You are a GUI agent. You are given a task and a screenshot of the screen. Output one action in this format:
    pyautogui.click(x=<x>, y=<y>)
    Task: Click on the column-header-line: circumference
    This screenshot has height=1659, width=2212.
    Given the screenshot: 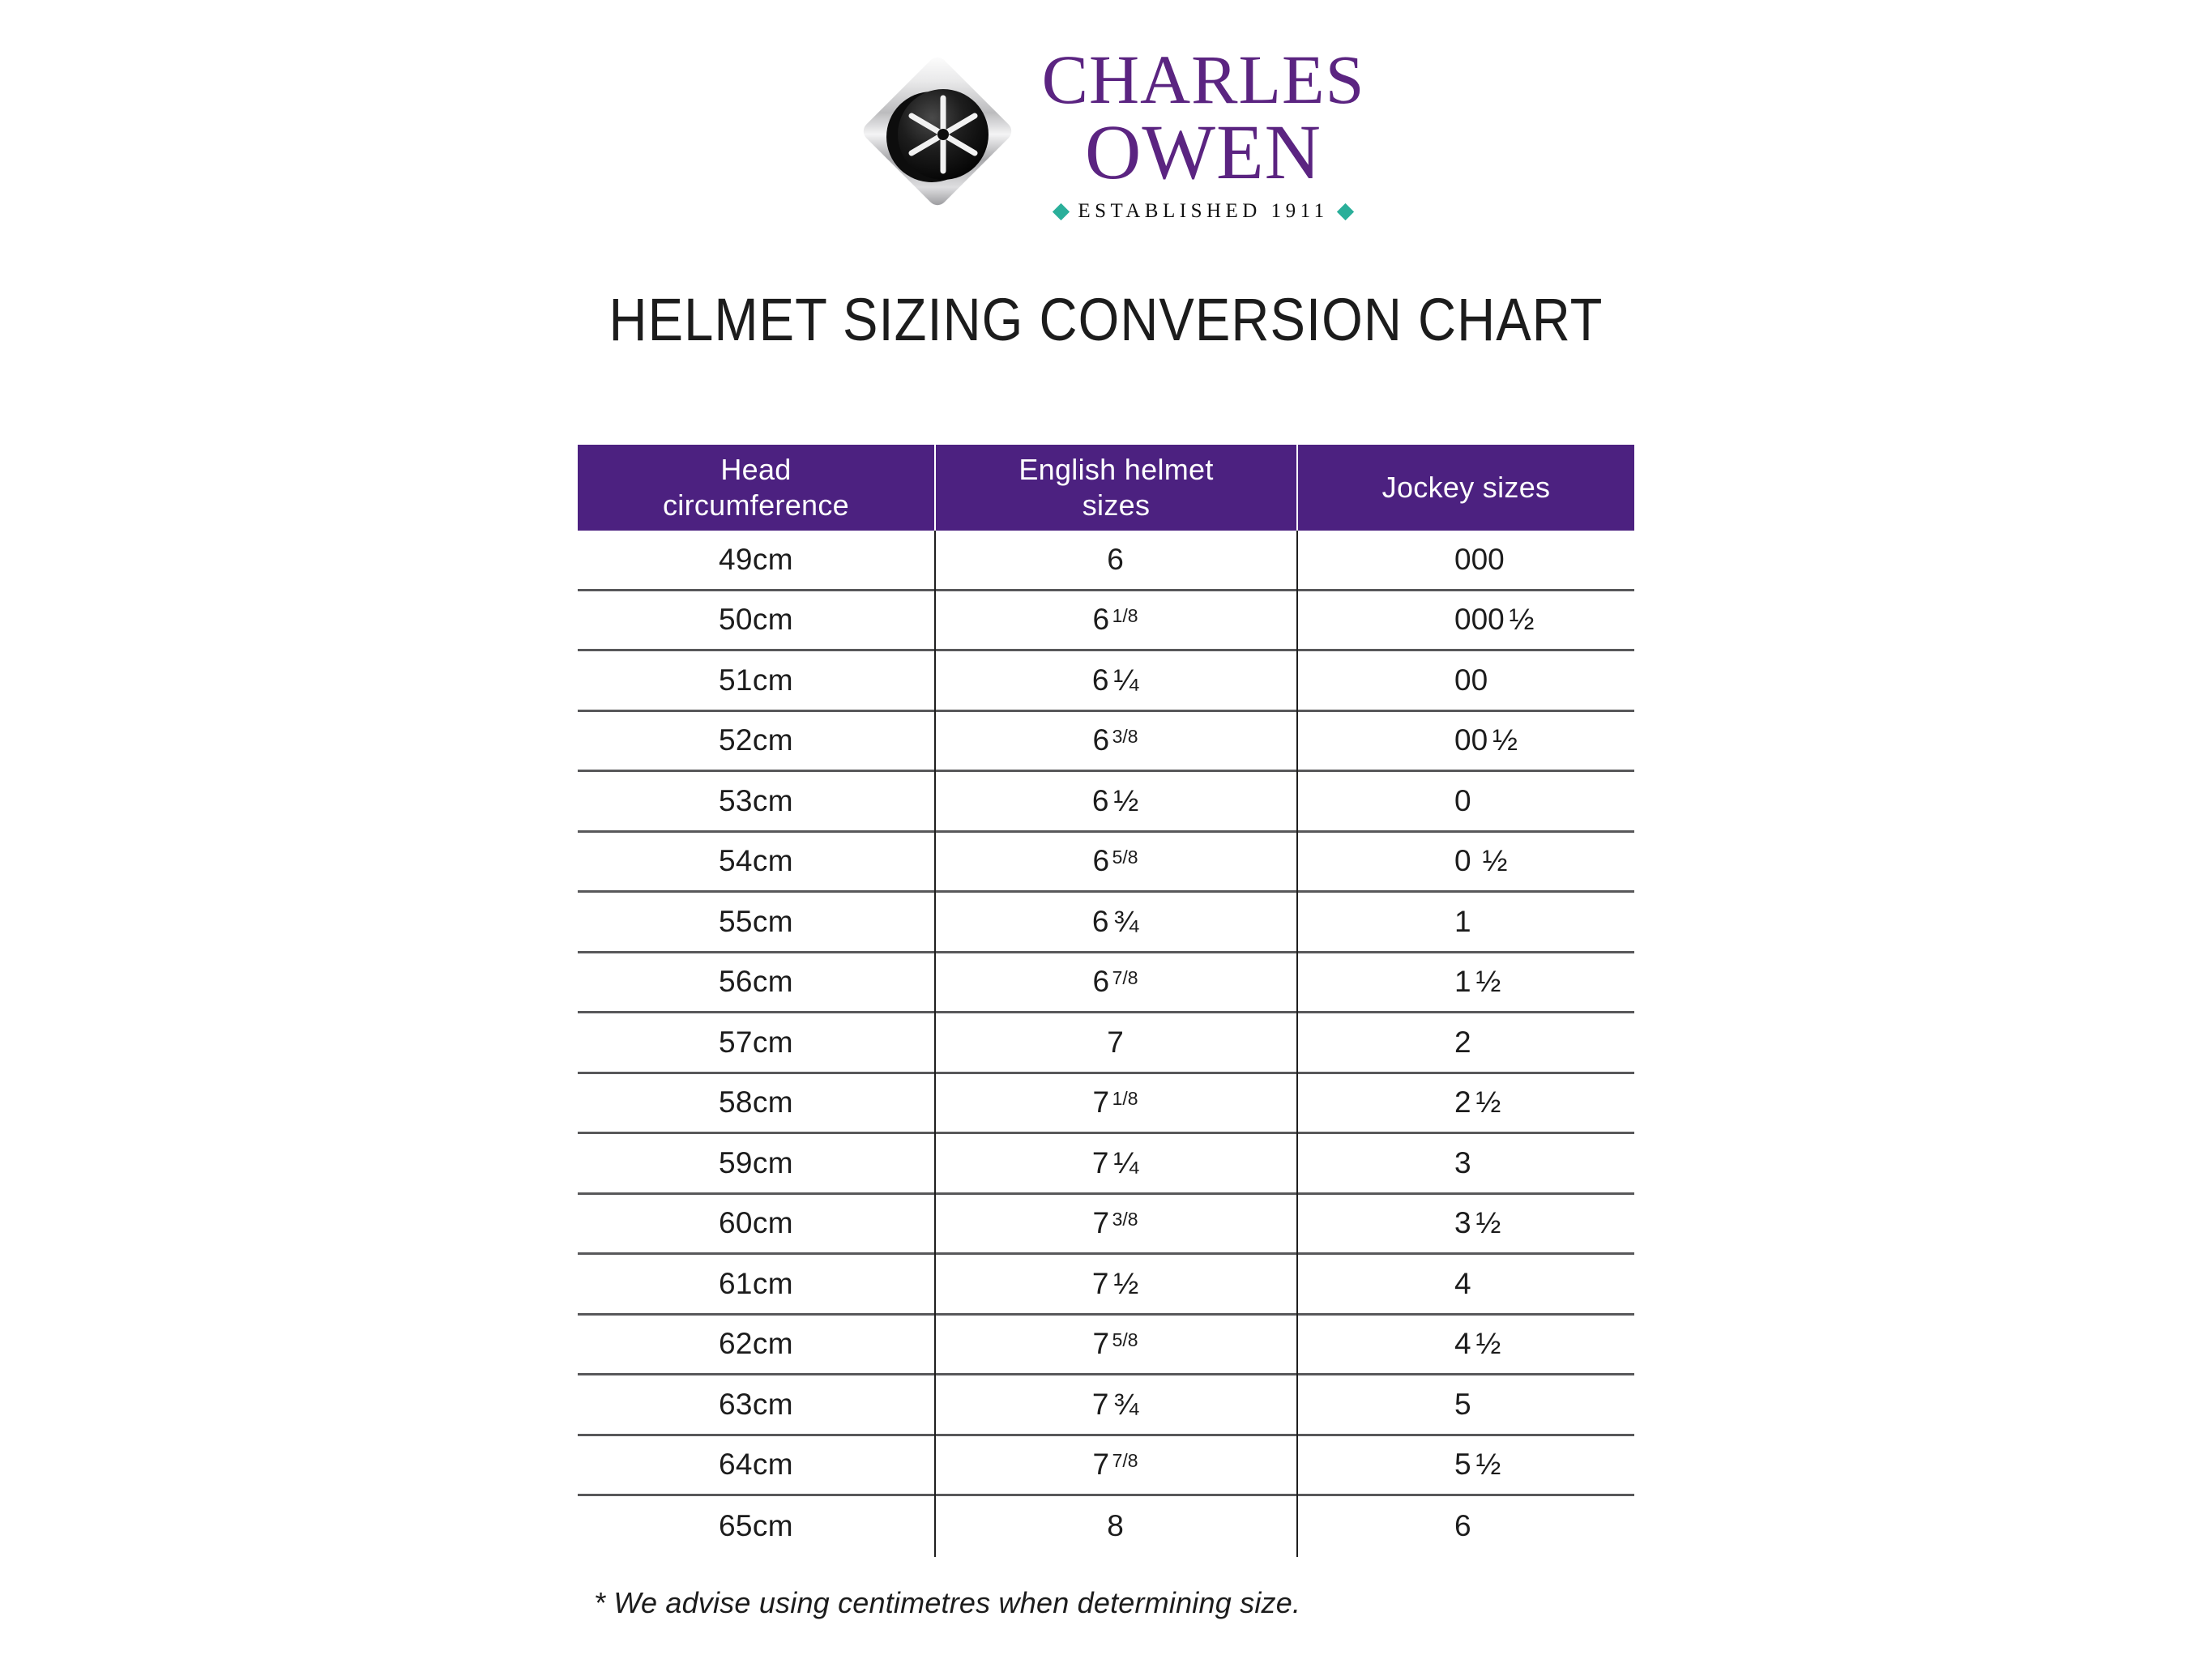 What is the action you would take?
    pyautogui.click(x=756, y=505)
    